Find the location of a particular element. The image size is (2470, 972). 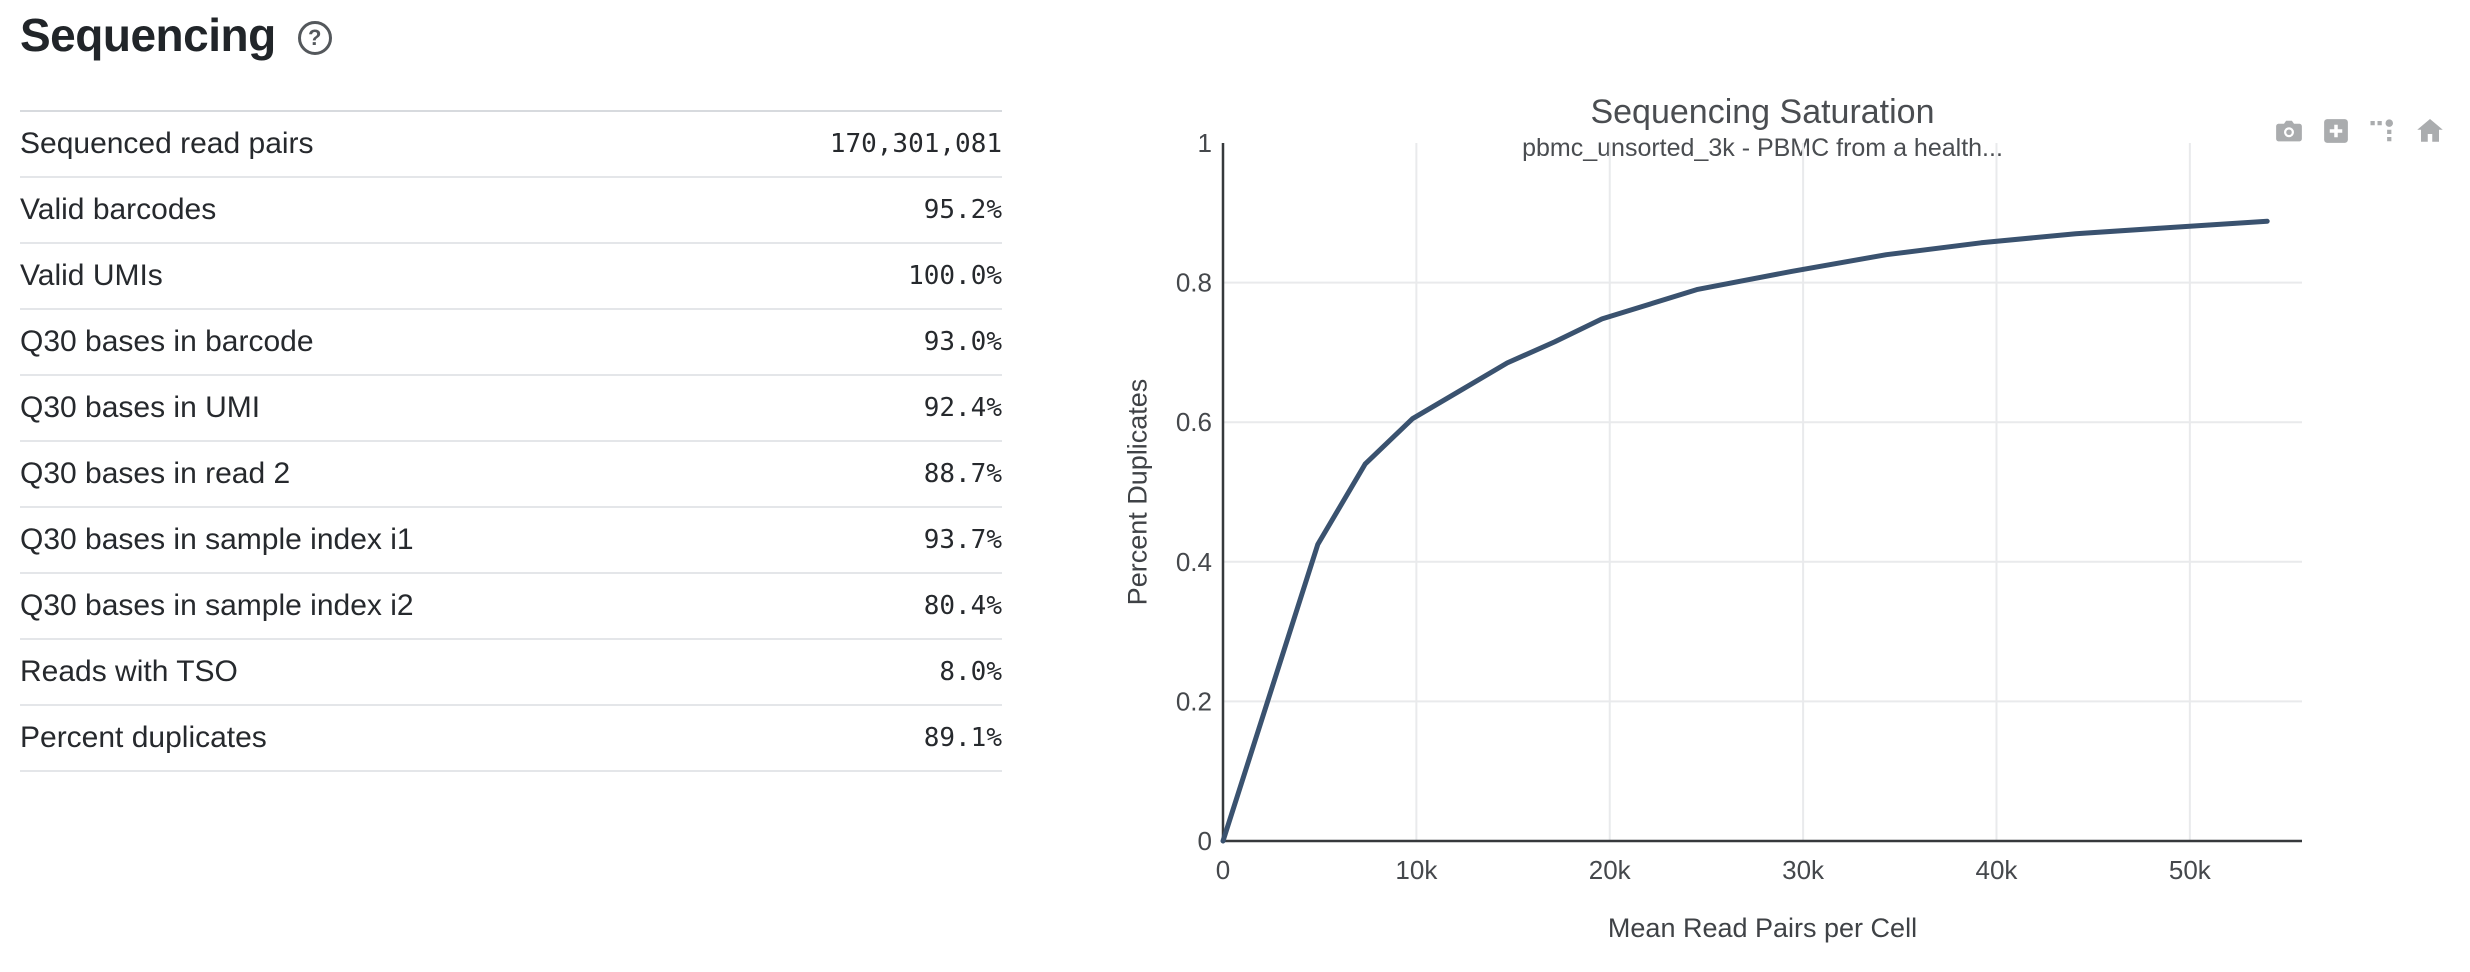

spike-lines-button is located at coordinates (2383, 131).